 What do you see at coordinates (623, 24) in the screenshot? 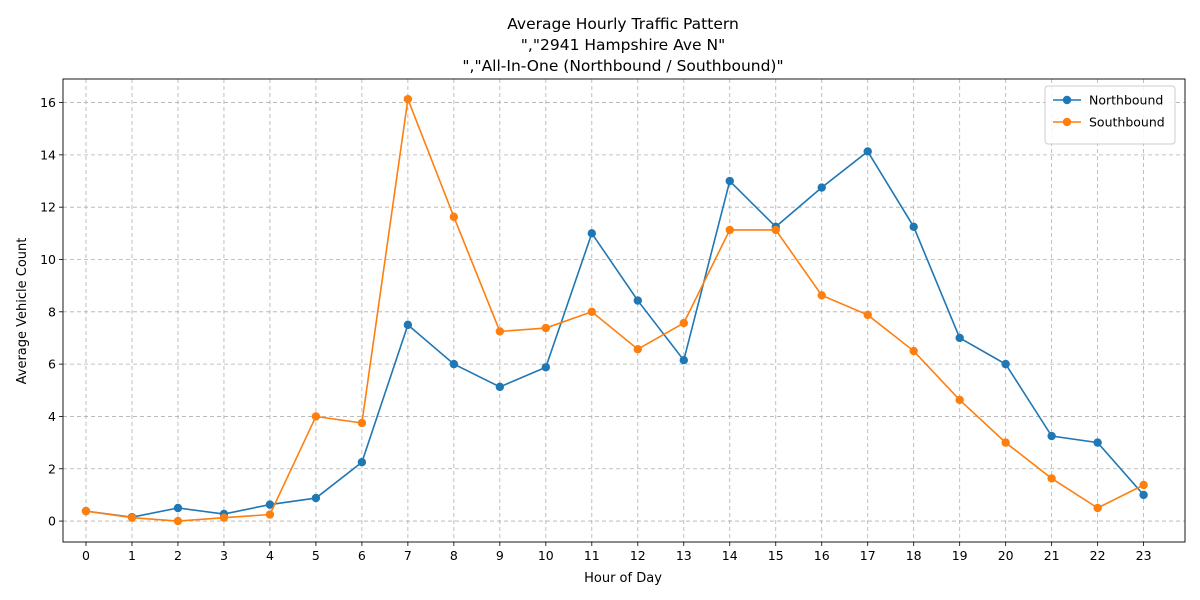
I see `chart-title-line-1: Average Hourly Traffic Pattern` at bounding box center [623, 24].